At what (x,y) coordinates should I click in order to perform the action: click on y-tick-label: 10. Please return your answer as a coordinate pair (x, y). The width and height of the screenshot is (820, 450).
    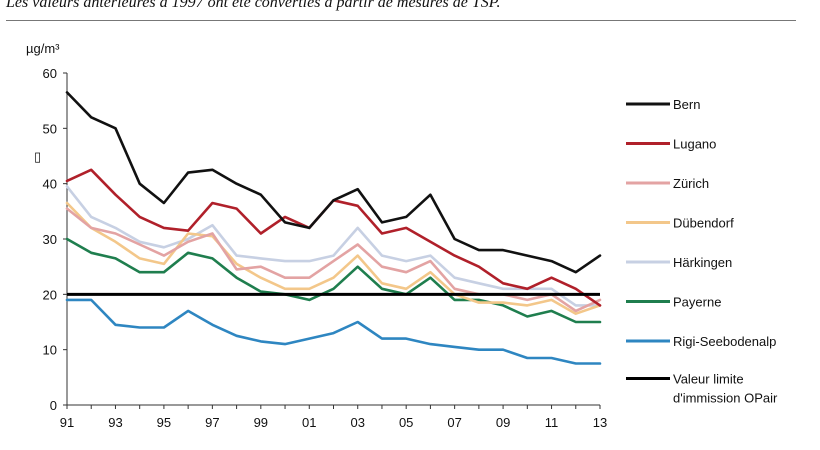
    Looking at the image, I should click on (50, 350).